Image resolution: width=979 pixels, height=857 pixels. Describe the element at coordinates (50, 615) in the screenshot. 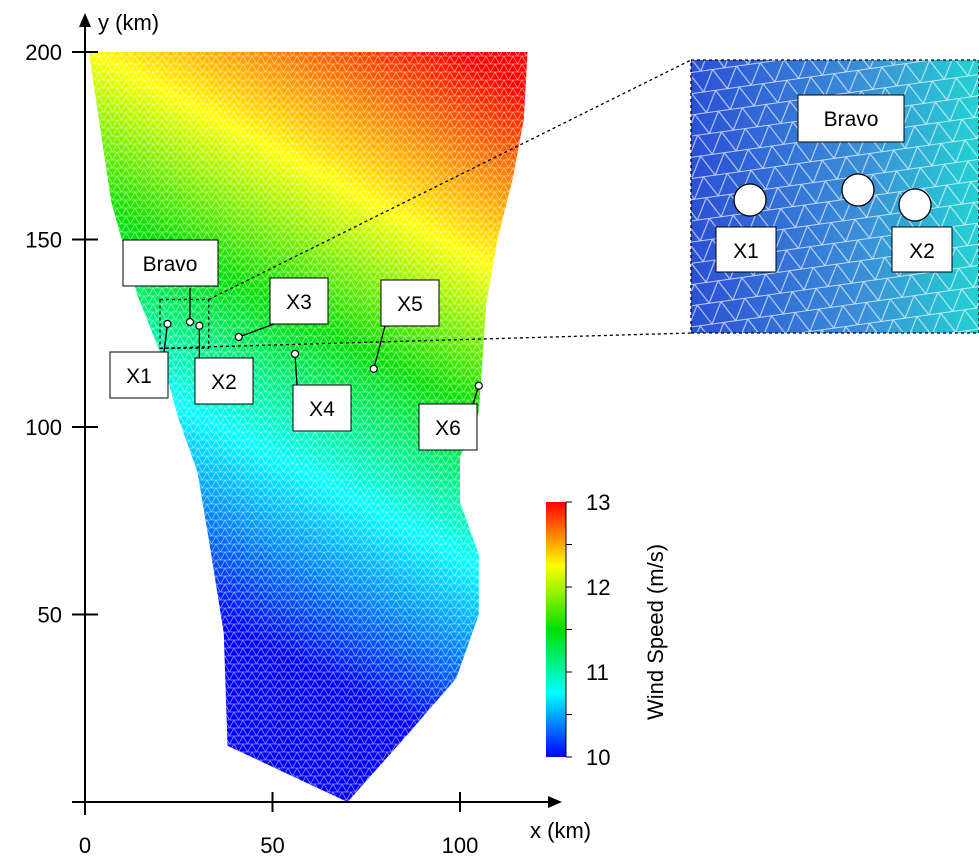

I see `y-tick-label-50: 50` at that location.